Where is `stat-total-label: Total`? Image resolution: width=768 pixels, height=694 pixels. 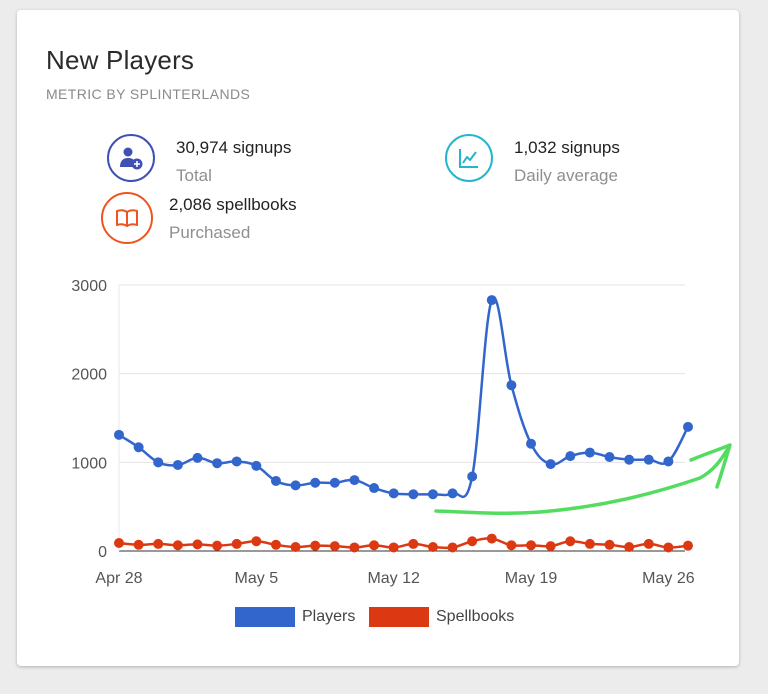
stat-total-label: Total is located at coordinates (194, 175).